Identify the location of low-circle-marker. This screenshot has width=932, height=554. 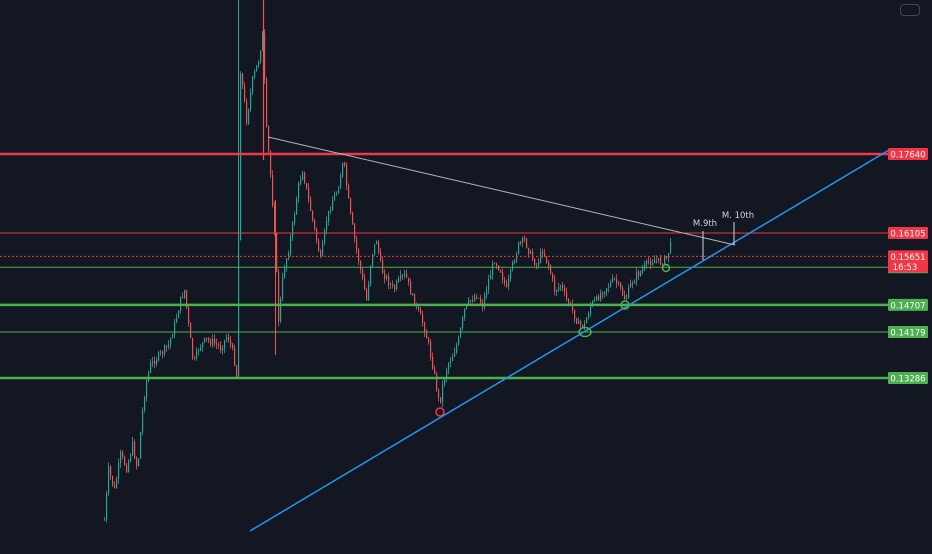
(440, 412).